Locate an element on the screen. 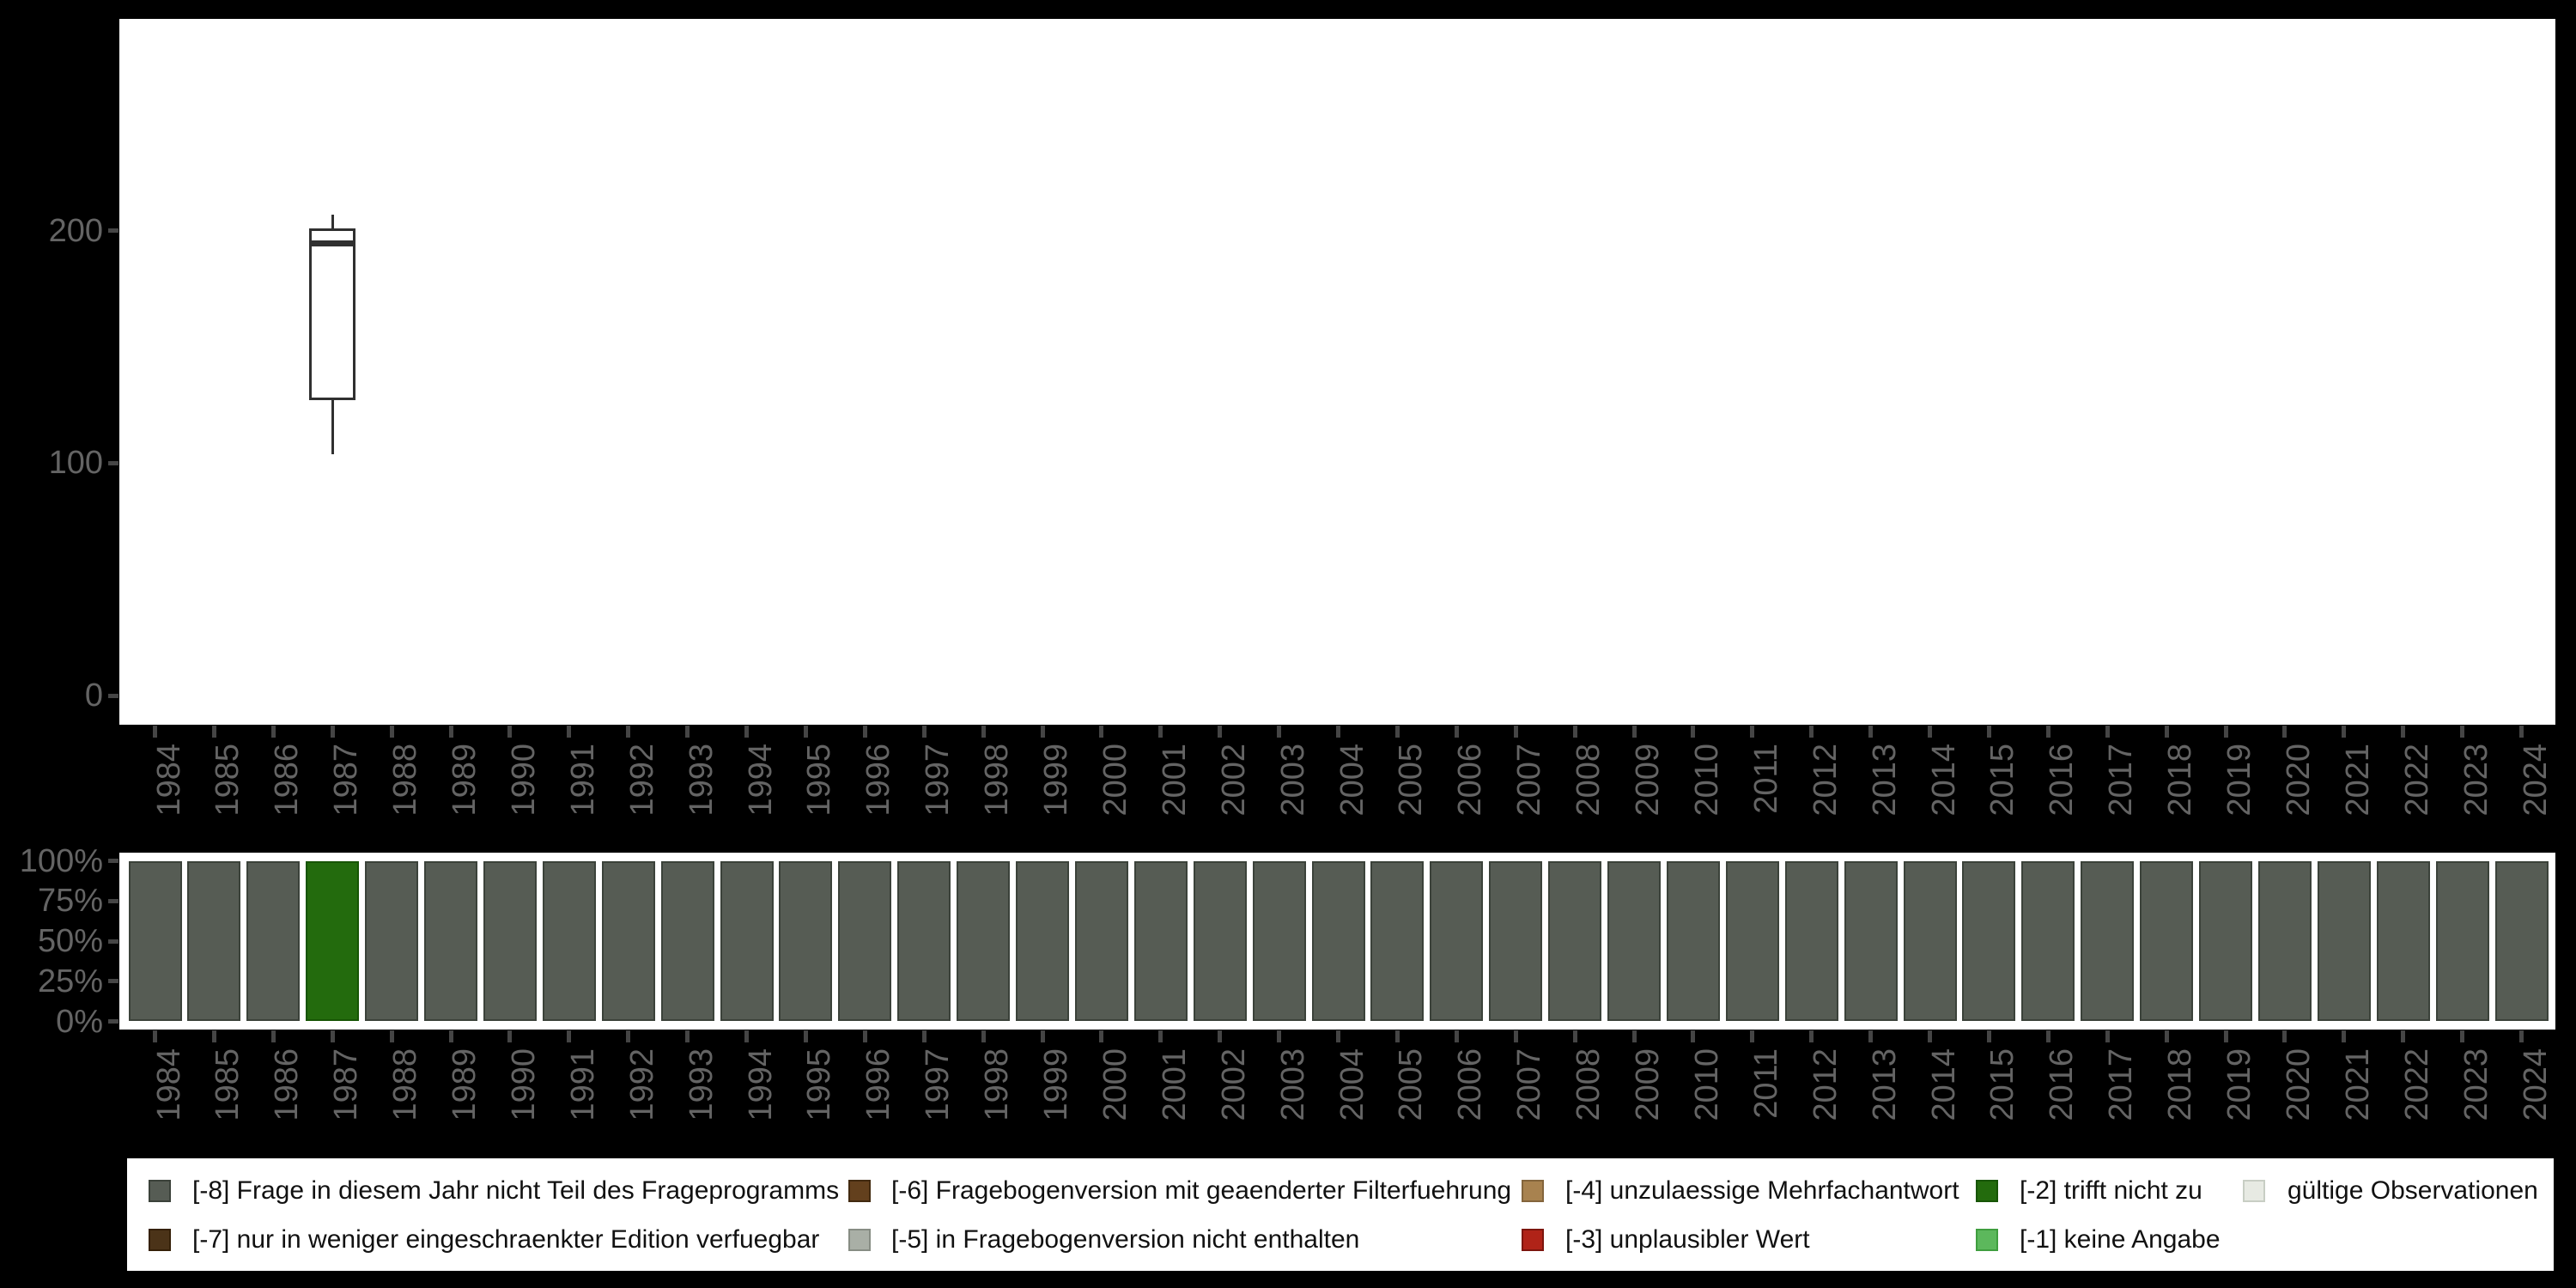 This screenshot has height=1288, width=2576. x-tick-label: 2011 is located at coordinates (1765, 1083).